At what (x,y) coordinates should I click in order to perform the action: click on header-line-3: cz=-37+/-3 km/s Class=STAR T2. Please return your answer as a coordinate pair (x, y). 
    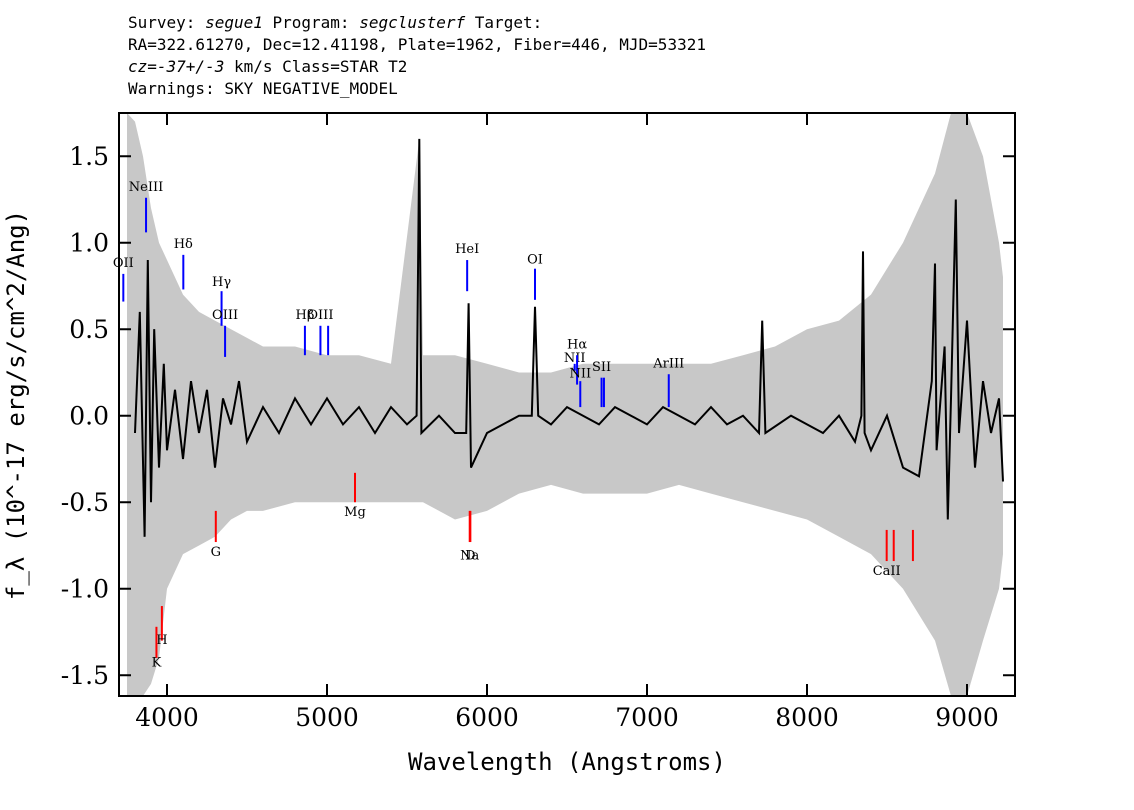
    Looking at the image, I should click on (578, 67).